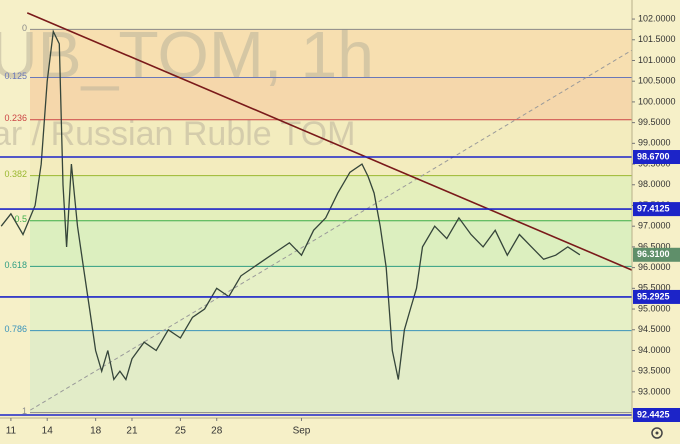 This screenshot has height=444, width=680. I want to click on y-tick-label: 101.0000, so click(657, 60).